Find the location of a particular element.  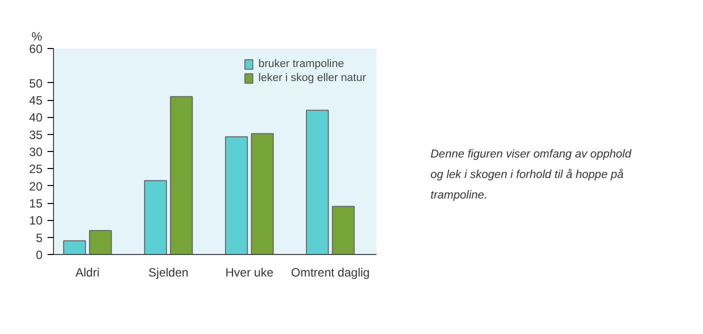

y-tick-label: 10 is located at coordinates (36, 221).